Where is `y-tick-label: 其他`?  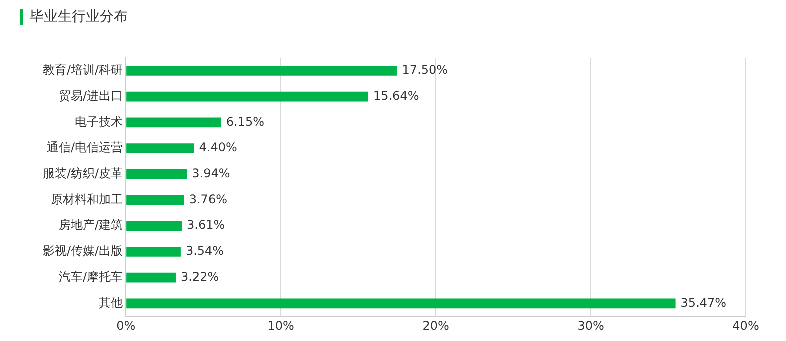 y-tick-label: 其他 is located at coordinates (111, 303).